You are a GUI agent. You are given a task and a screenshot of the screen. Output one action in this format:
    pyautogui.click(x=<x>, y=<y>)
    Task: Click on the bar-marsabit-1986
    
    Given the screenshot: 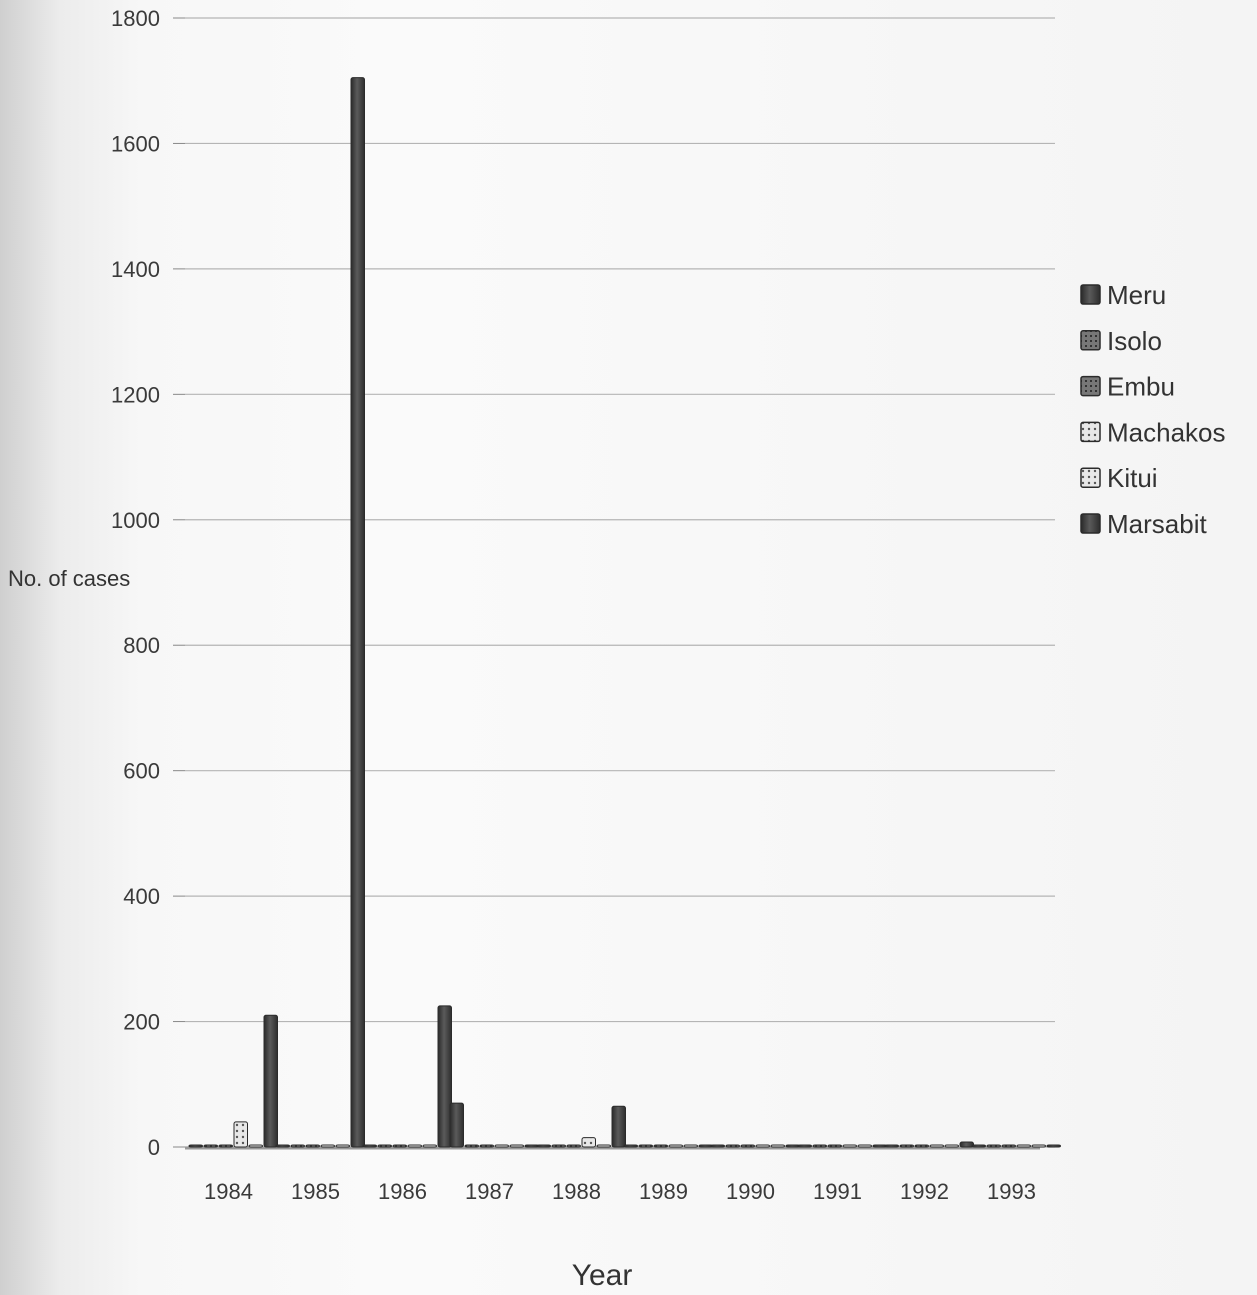 What is the action you would take?
    pyautogui.click(x=444, y=1076)
    